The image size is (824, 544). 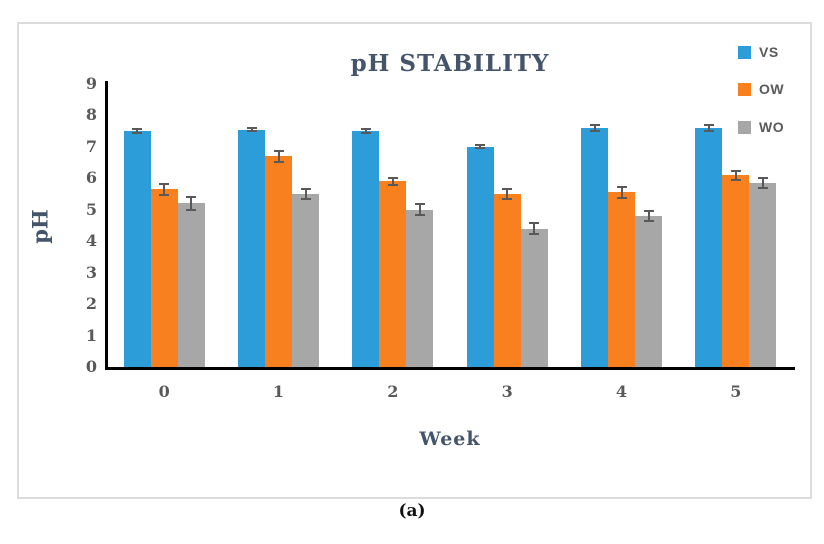 I want to click on y-axis-tick-label-5: 5, so click(x=91, y=209).